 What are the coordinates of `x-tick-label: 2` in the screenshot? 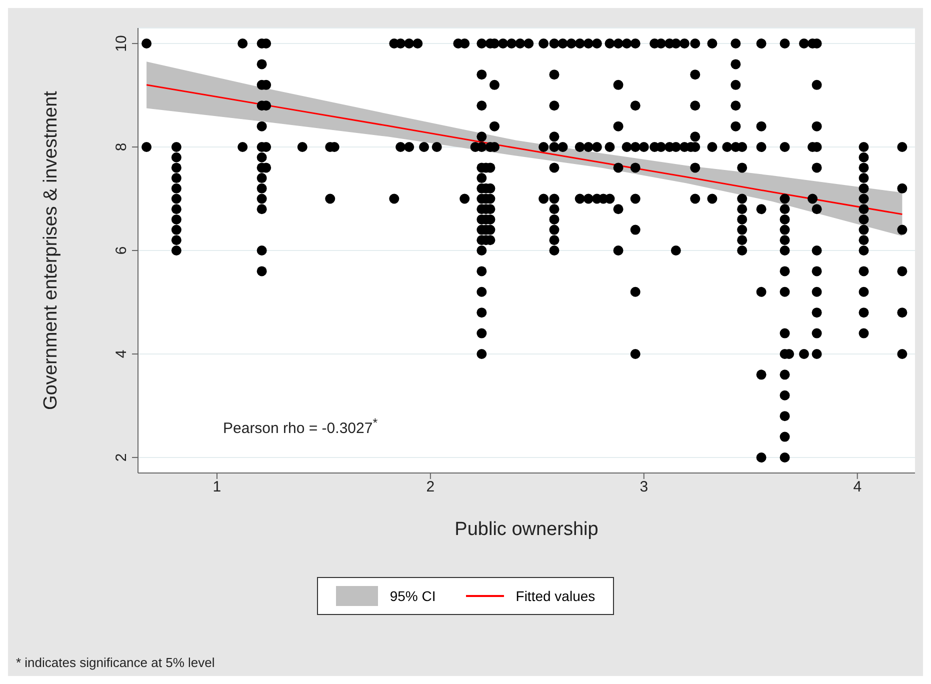 It's located at (430, 487).